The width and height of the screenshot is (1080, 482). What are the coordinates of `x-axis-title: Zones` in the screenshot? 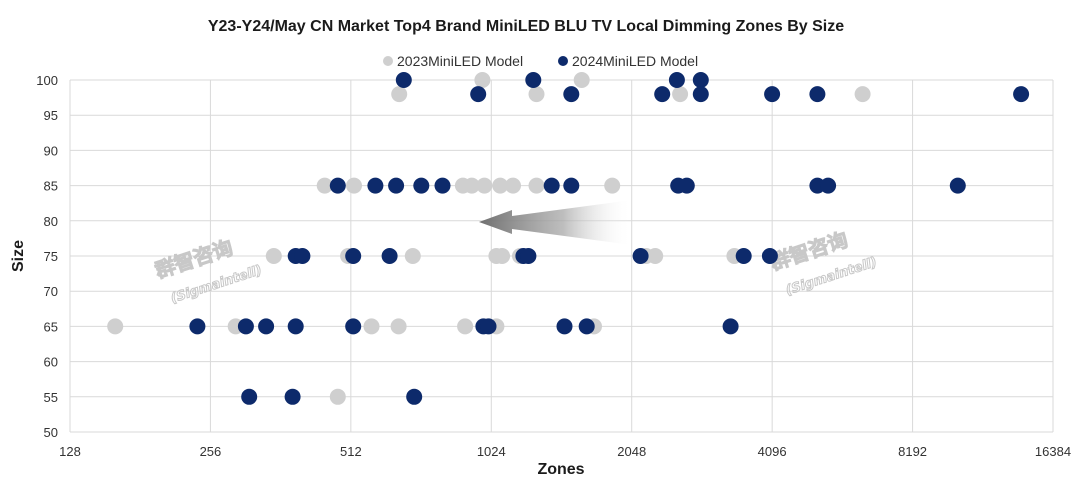 It's located at (560, 469).